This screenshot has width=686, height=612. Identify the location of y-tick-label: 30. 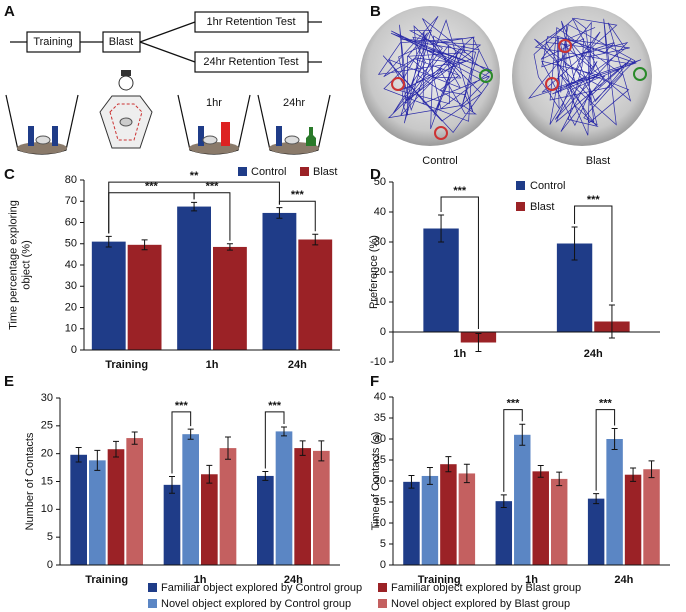
(380, 439).